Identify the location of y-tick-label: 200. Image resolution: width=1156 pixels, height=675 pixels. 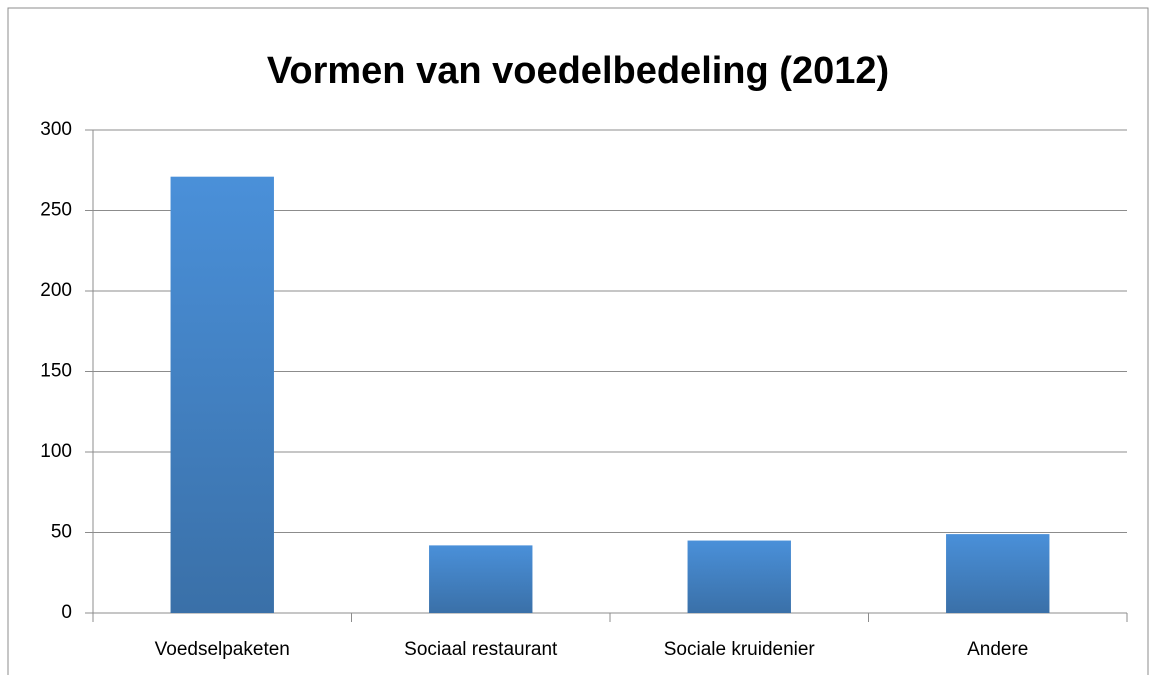
(56, 290).